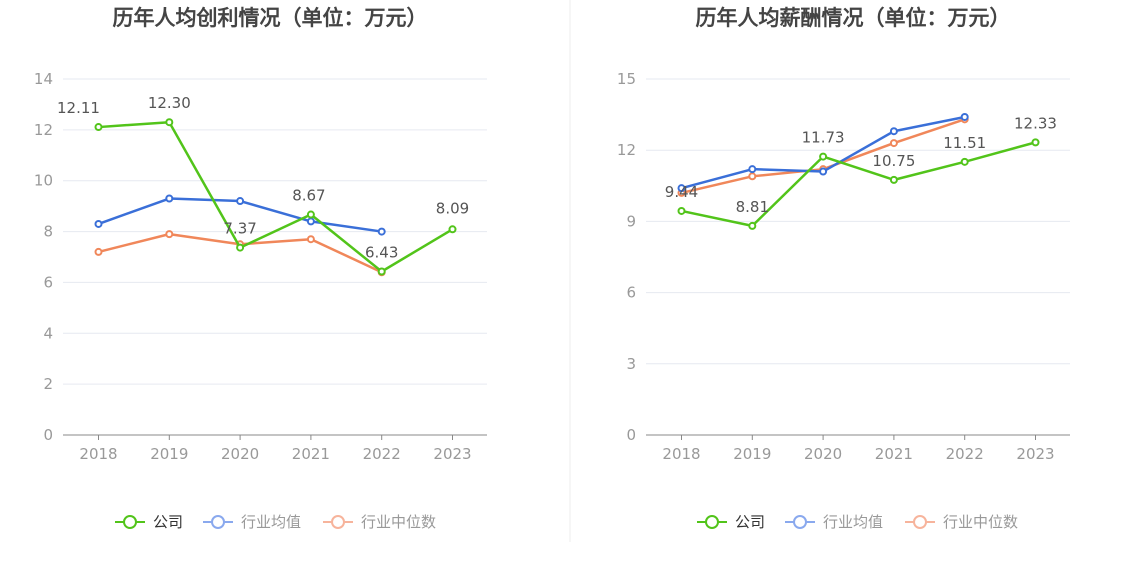 Image resolution: width=1134 pixels, height=586 pixels. What do you see at coordinates (239, 229) in the screenshot?
I see `data-label: 7.37` at bounding box center [239, 229].